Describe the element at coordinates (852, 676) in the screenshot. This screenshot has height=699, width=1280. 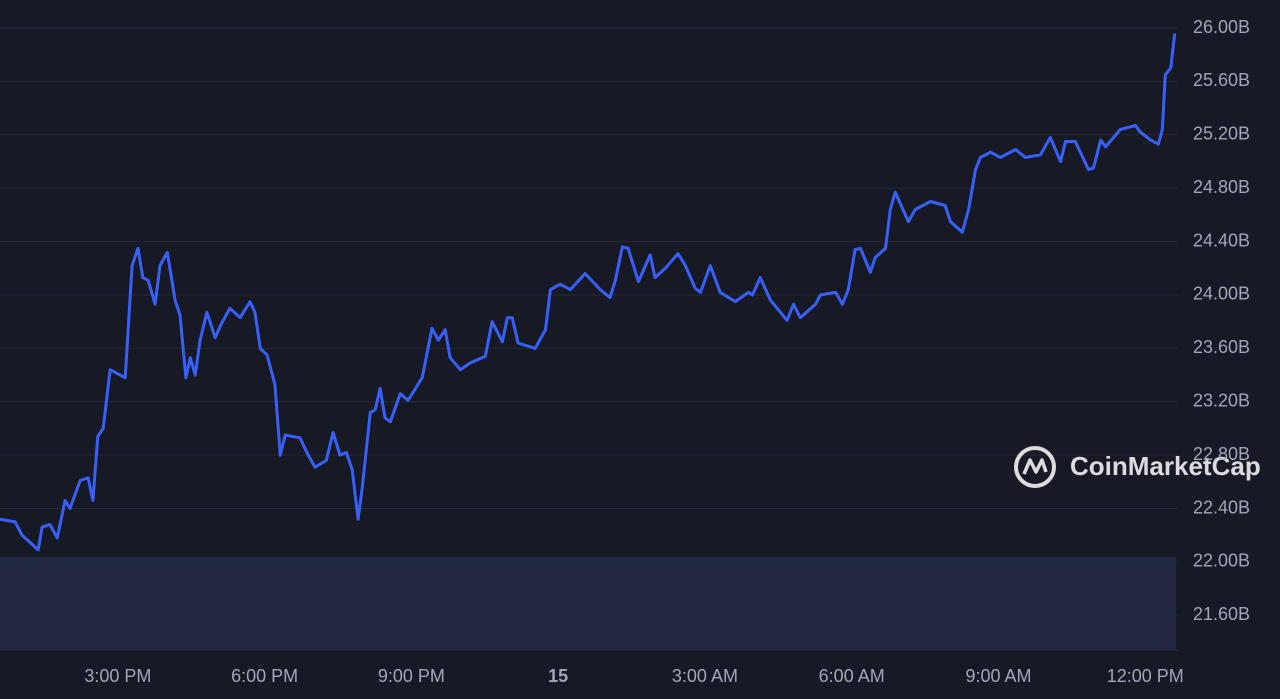
I see `x-tick-label: 6:00 AM` at that location.